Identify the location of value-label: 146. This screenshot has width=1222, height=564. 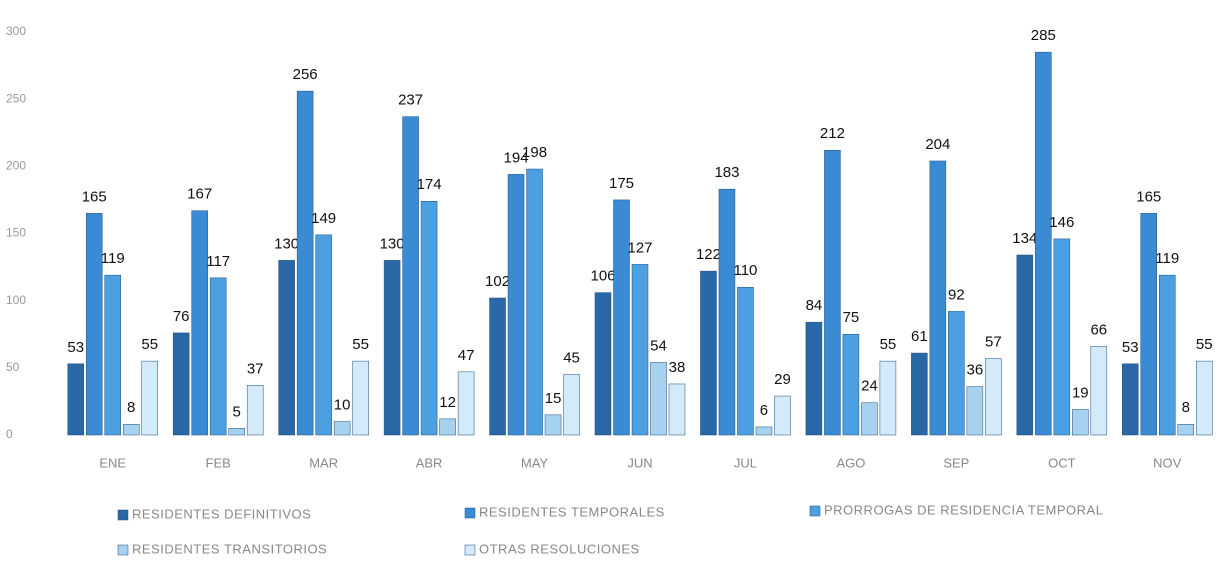
(1061, 222).